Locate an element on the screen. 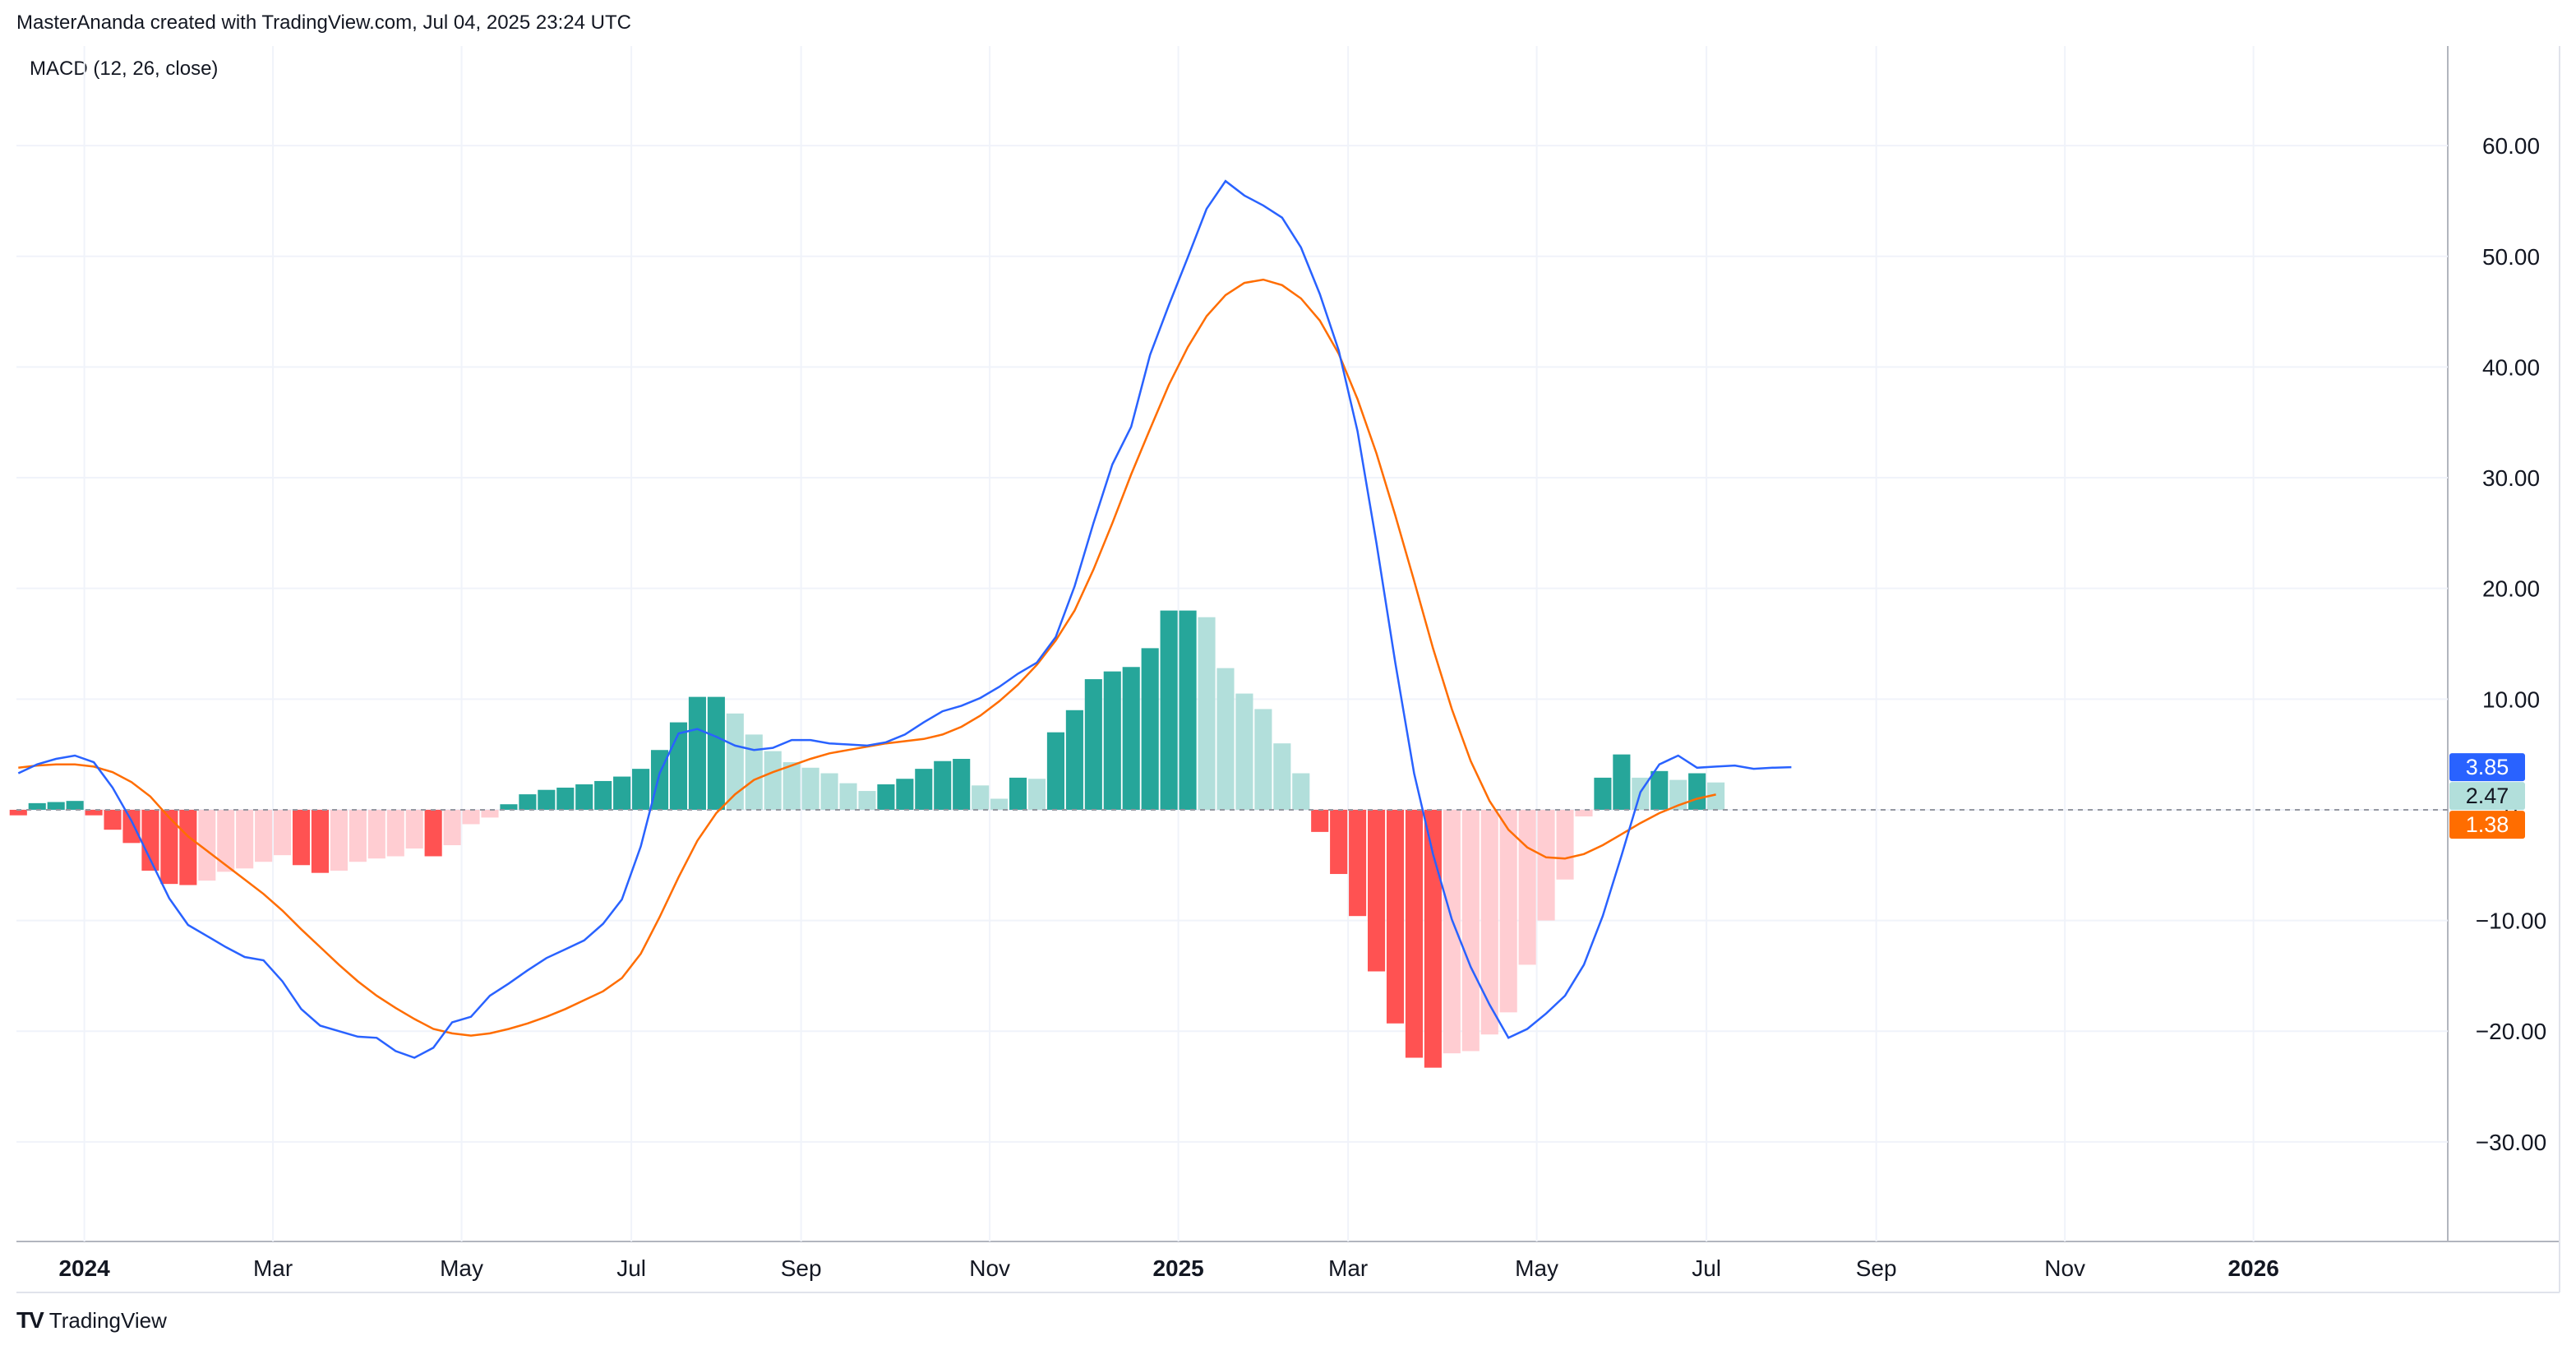  footer-branding: TV TradingView is located at coordinates (91, 1320).